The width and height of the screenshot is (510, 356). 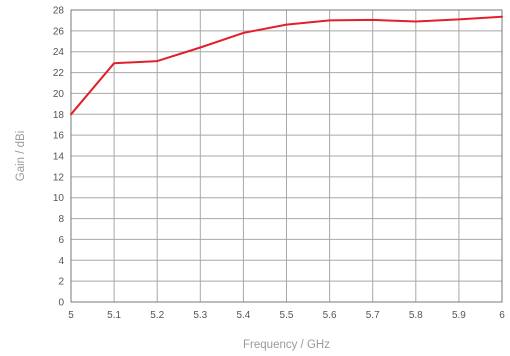 I want to click on y-tick-label: 6, so click(x=61, y=240).